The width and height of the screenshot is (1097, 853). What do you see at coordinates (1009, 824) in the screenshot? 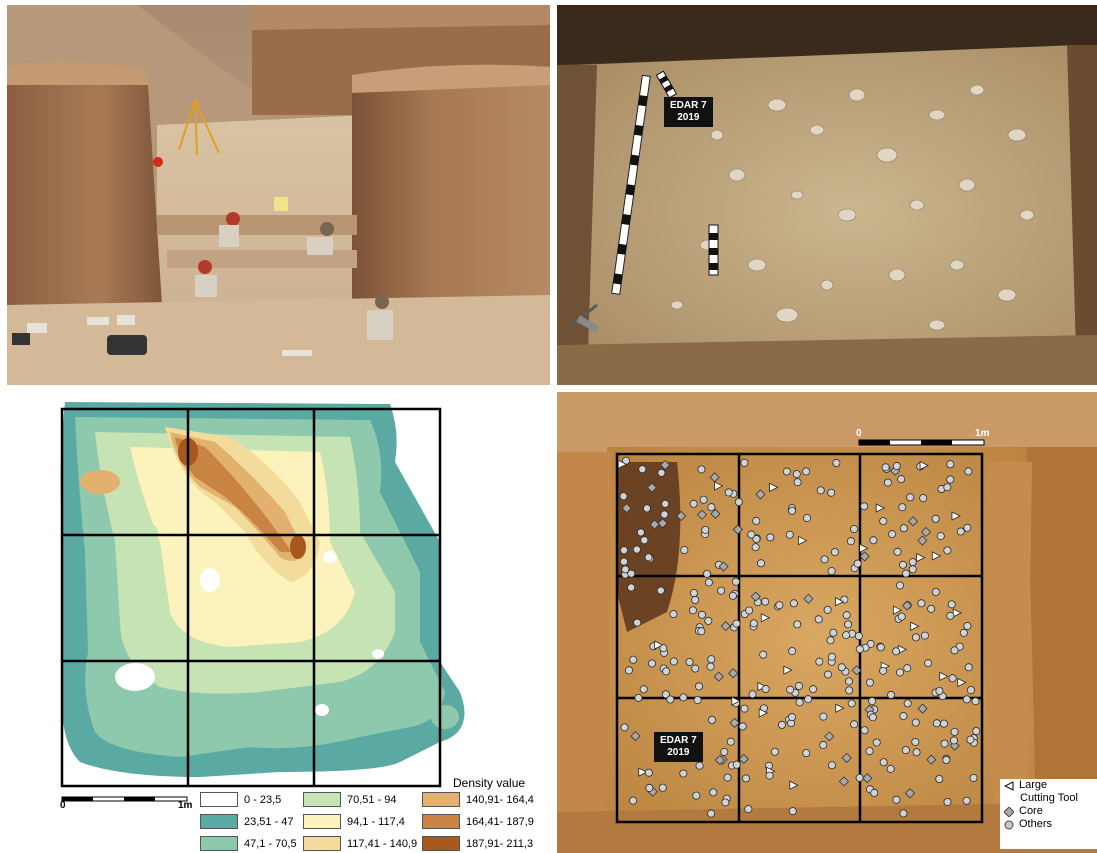
I see `circle-icon` at bounding box center [1009, 824].